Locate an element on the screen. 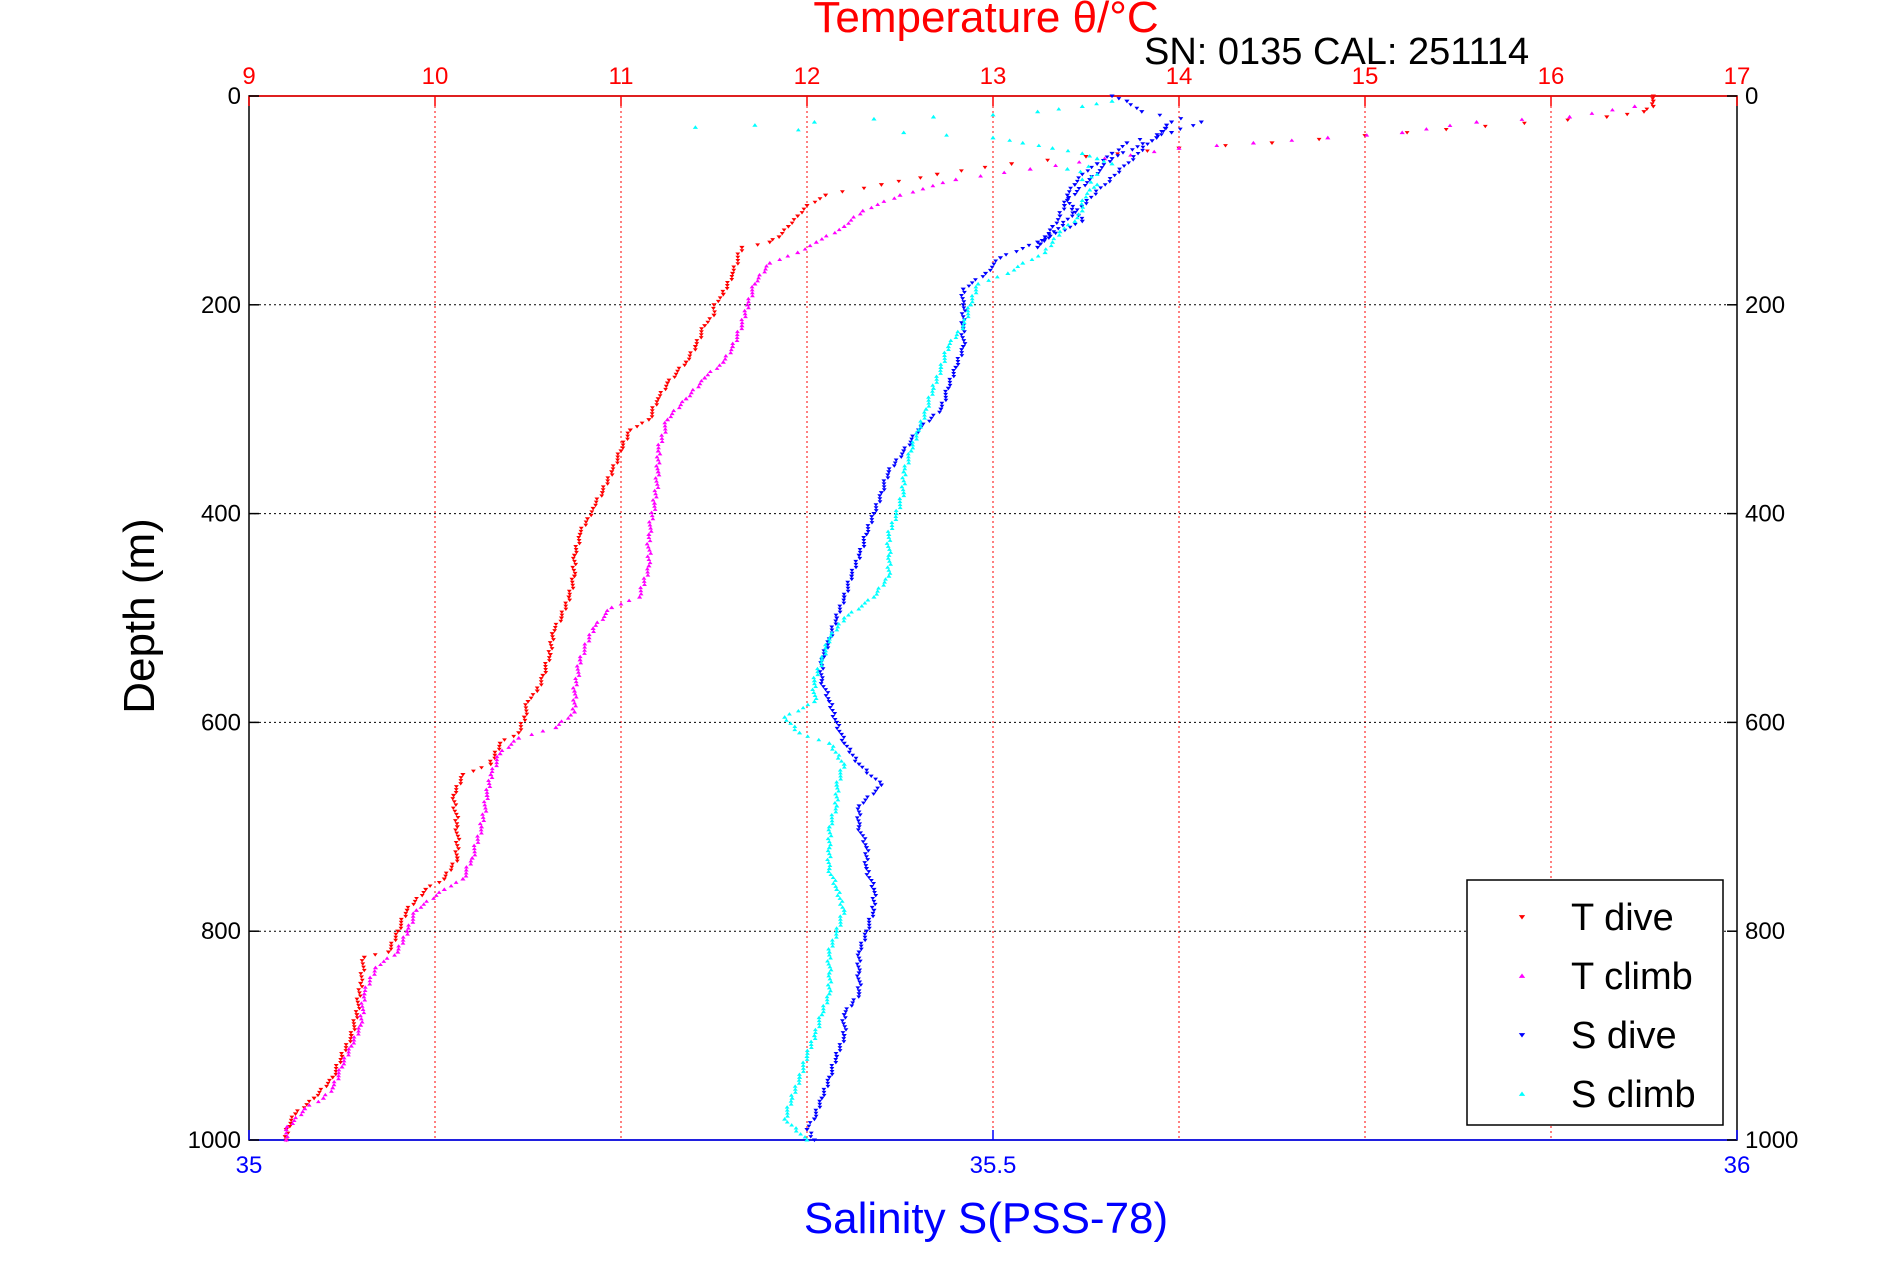  y-axis-label: Depth (m) is located at coordinates (139, 616).